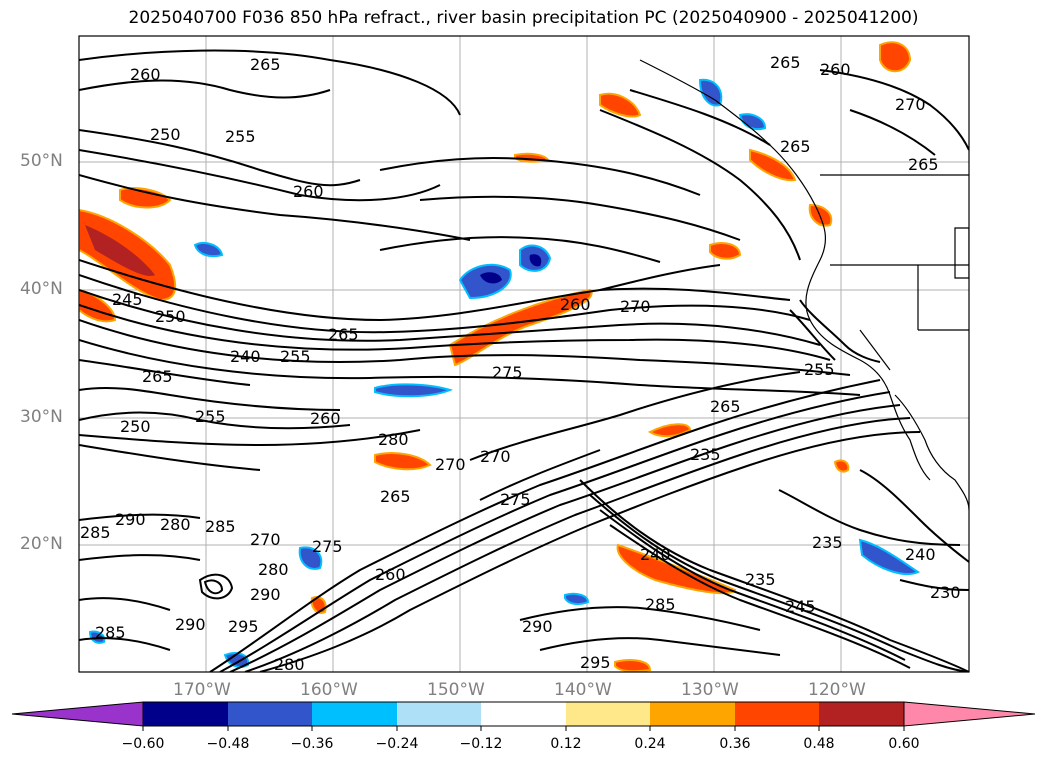 Image resolution: width=1047 pixels, height=765 pixels. I want to click on lat-label-40n: 40°N, so click(41, 289).